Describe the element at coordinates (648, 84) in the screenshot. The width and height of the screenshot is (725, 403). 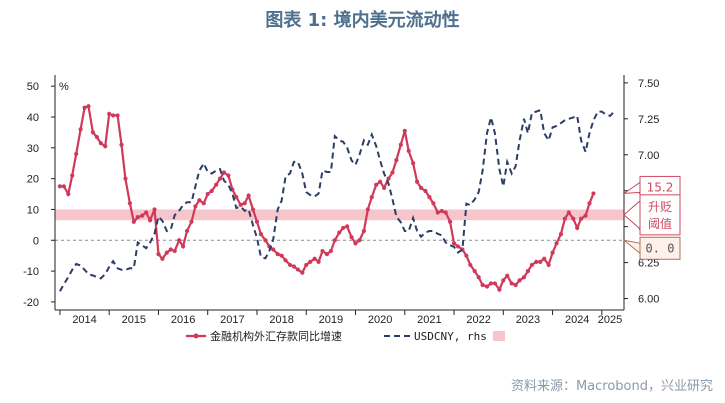
I see `right-tick-label: 7.50` at that location.